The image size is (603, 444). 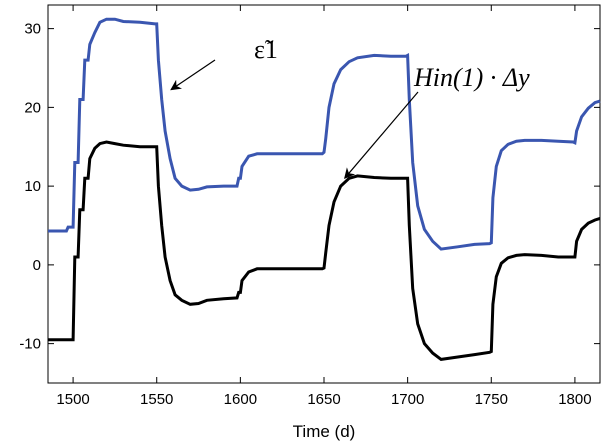 I want to click on annotation-label-2: Hin(1) · Δy, so click(x=471, y=77).